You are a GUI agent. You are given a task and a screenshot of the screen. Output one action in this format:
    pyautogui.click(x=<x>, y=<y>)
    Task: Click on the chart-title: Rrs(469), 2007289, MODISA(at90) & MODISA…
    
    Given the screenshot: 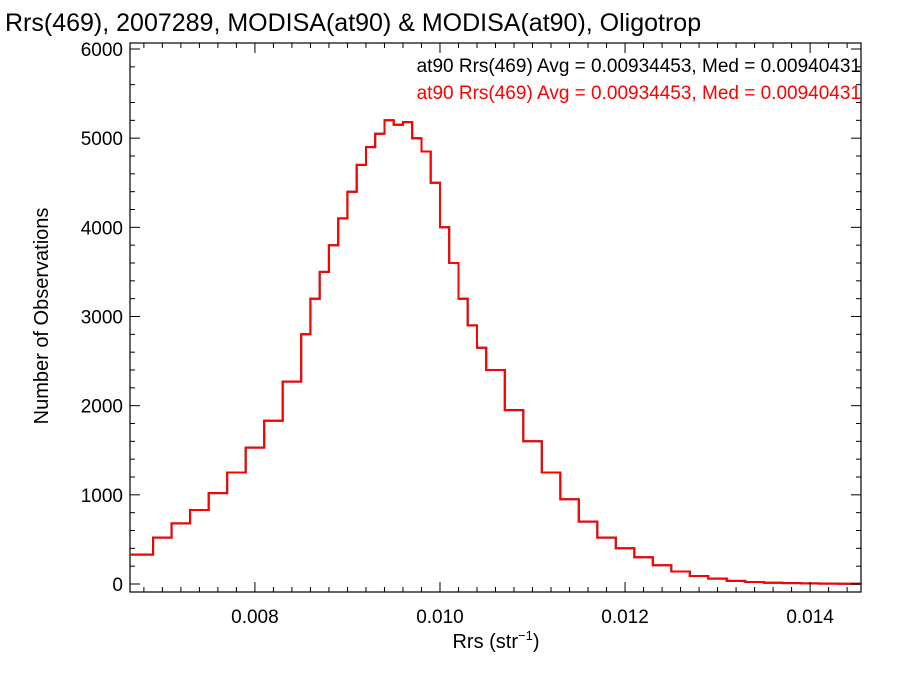 What is the action you would take?
    pyautogui.click(x=353, y=23)
    